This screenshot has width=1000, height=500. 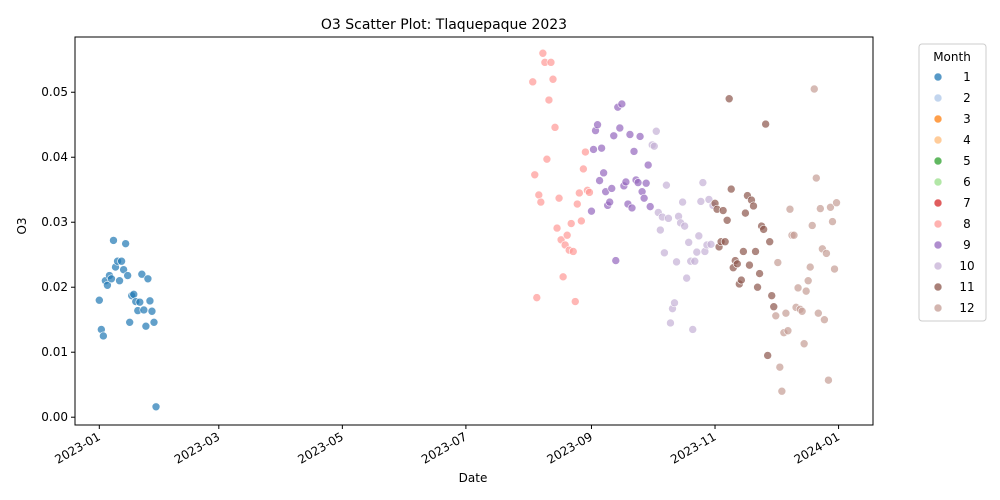 What do you see at coordinates (966, 308) in the screenshot?
I see `legend-label: 12` at bounding box center [966, 308].